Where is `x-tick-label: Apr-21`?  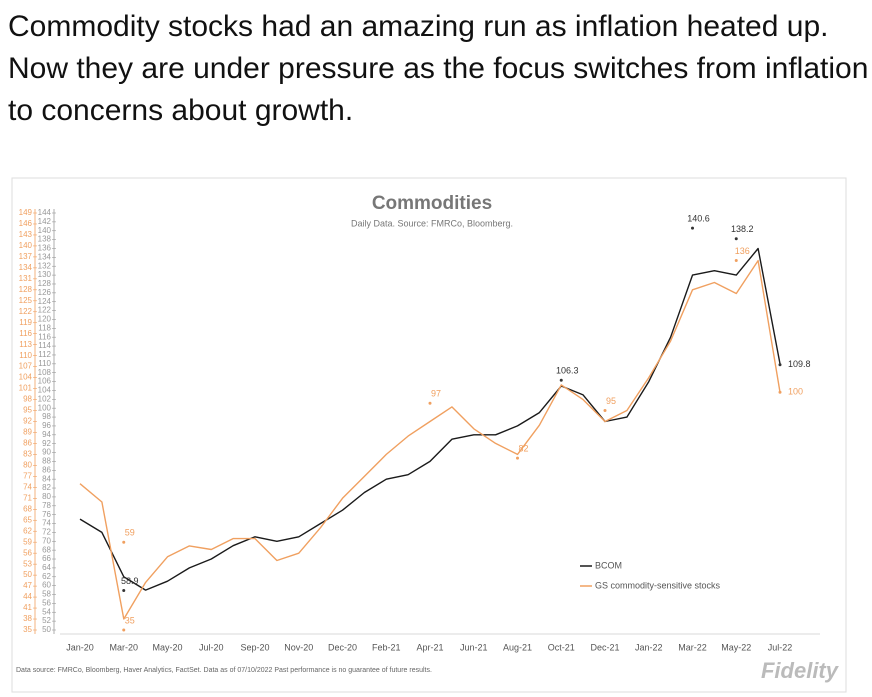
x-tick-label: Apr-21 is located at coordinates (429, 647).